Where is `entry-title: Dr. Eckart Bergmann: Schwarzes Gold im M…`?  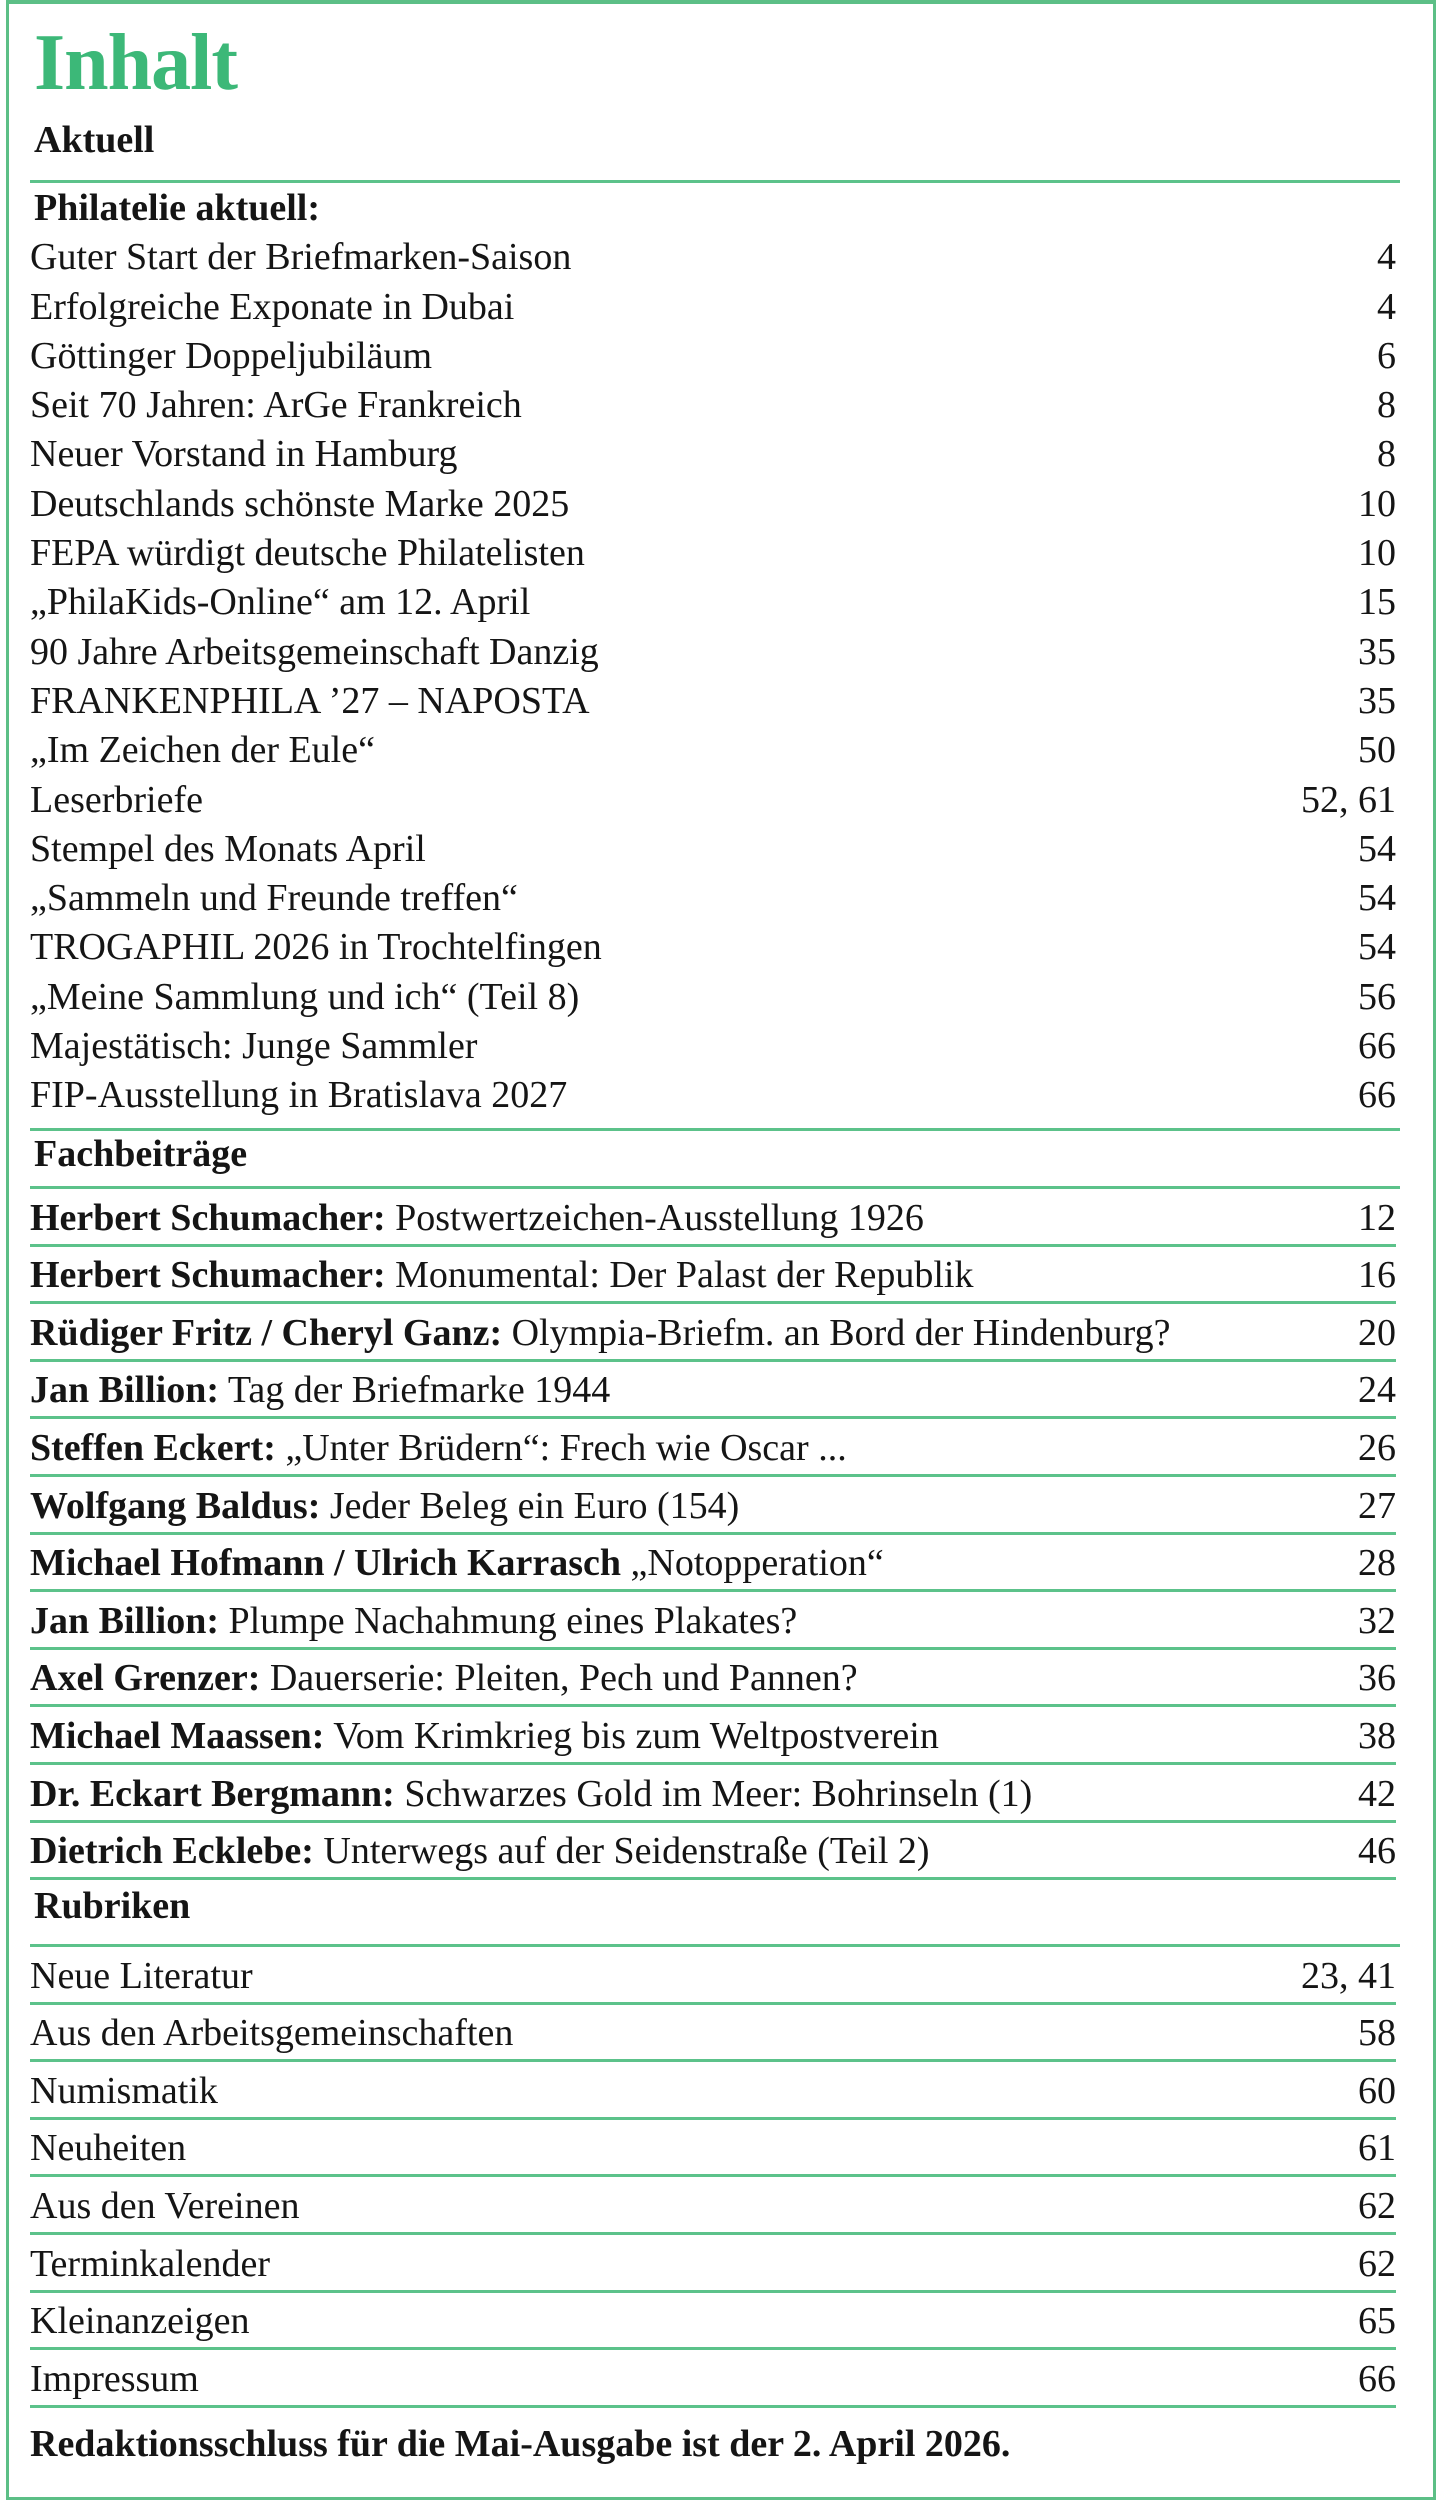 entry-title: Dr. Eckart Bergmann: Schwarzes Gold im M… is located at coordinates (531, 1794).